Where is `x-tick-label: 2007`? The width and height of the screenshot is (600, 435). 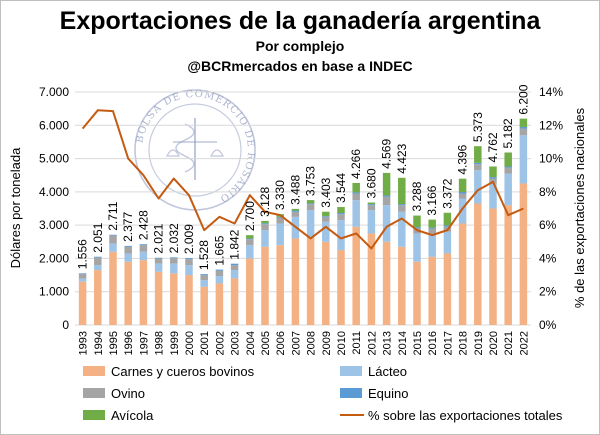 x-tick-label: 2007 is located at coordinates (296, 343).